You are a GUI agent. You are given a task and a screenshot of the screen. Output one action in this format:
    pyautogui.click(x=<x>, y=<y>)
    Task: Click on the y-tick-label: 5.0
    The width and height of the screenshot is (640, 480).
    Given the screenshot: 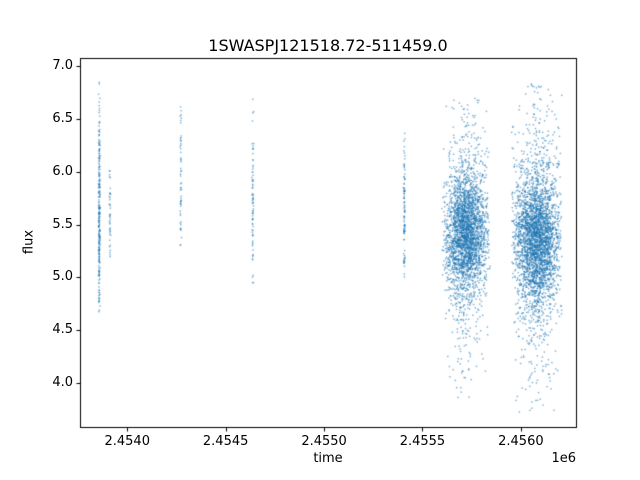 What is the action you would take?
    pyautogui.click(x=62, y=277)
    